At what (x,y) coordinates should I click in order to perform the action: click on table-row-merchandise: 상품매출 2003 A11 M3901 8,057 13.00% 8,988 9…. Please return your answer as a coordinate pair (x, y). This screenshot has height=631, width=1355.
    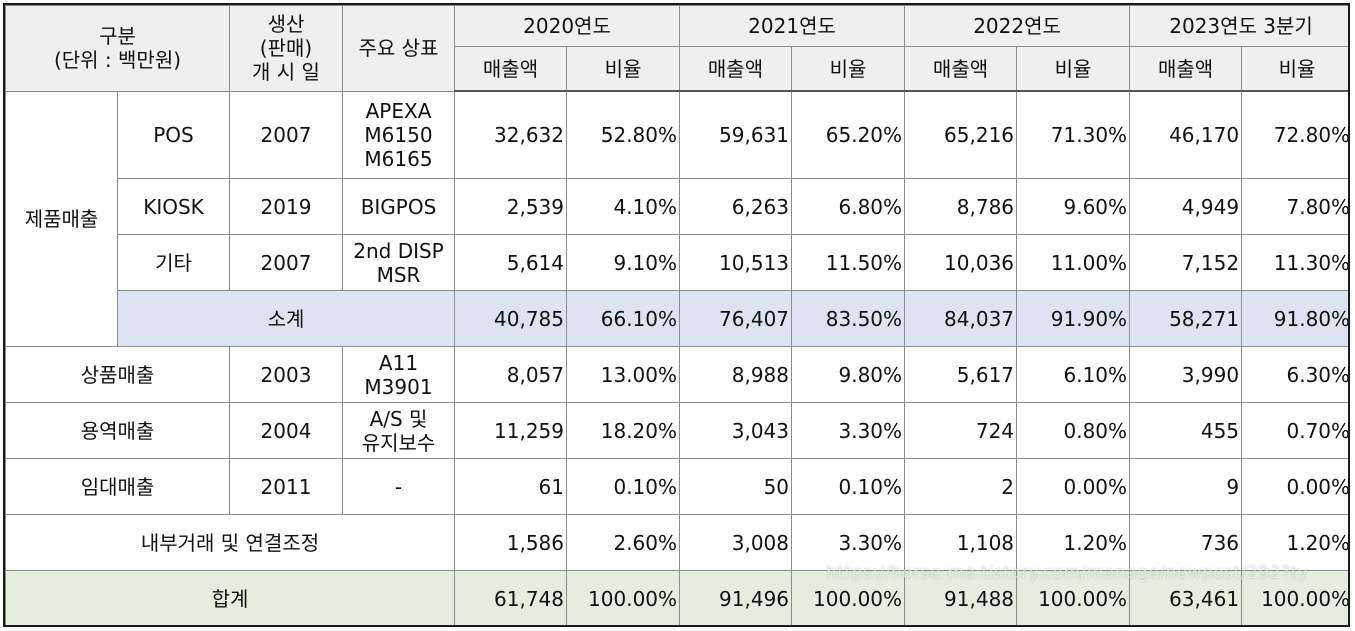
    Looking at the image, I should click on (676, 374).